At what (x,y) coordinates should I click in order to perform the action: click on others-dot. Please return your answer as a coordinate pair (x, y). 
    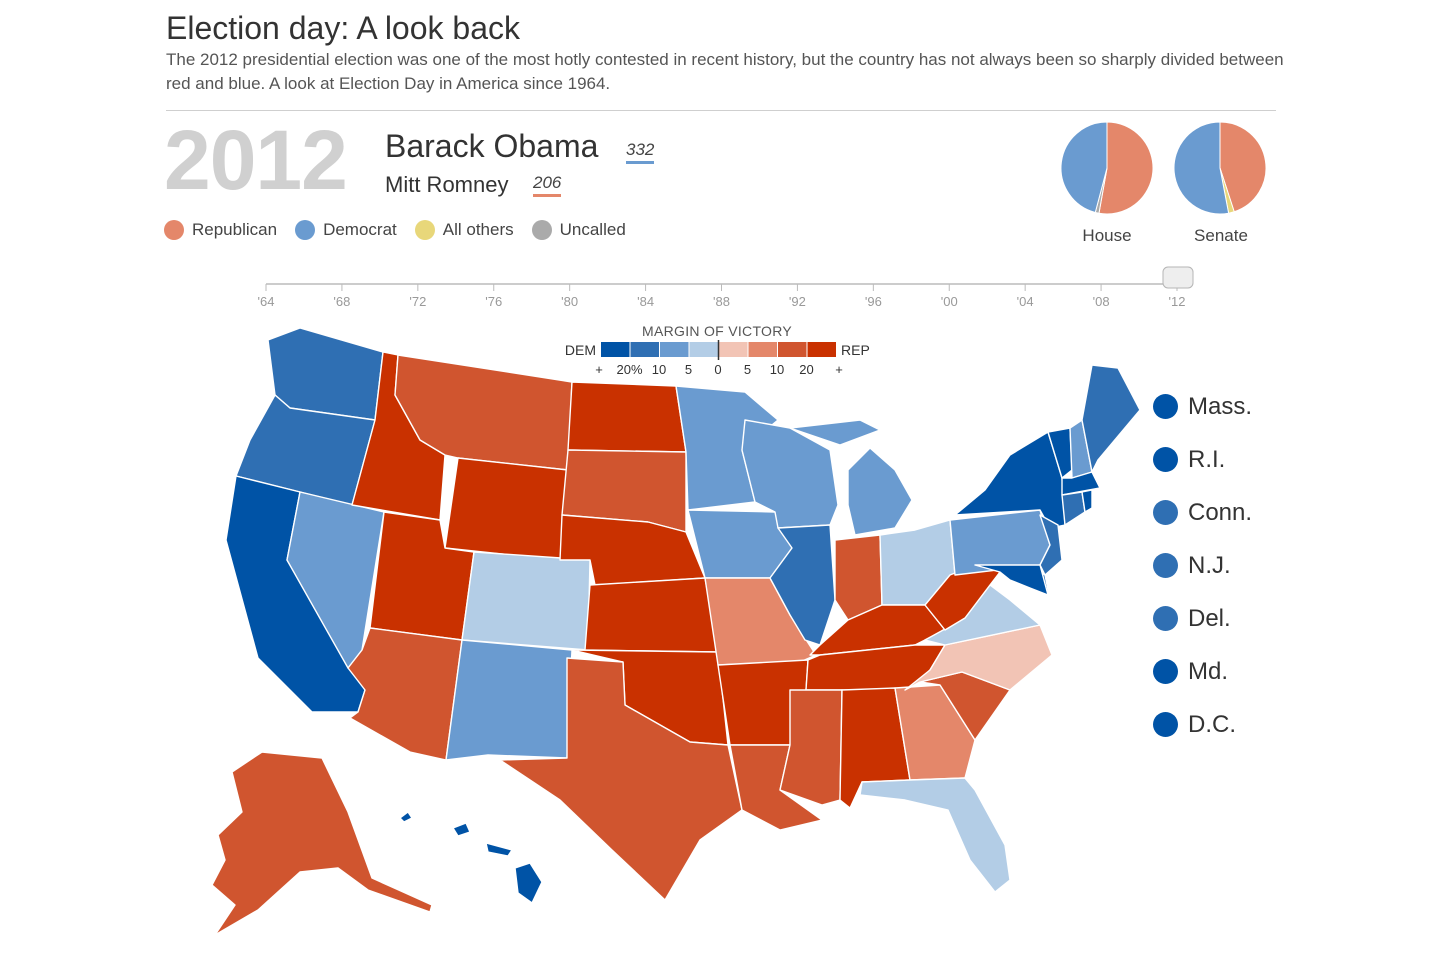
    Looking at the image, I should click on (424, 230).